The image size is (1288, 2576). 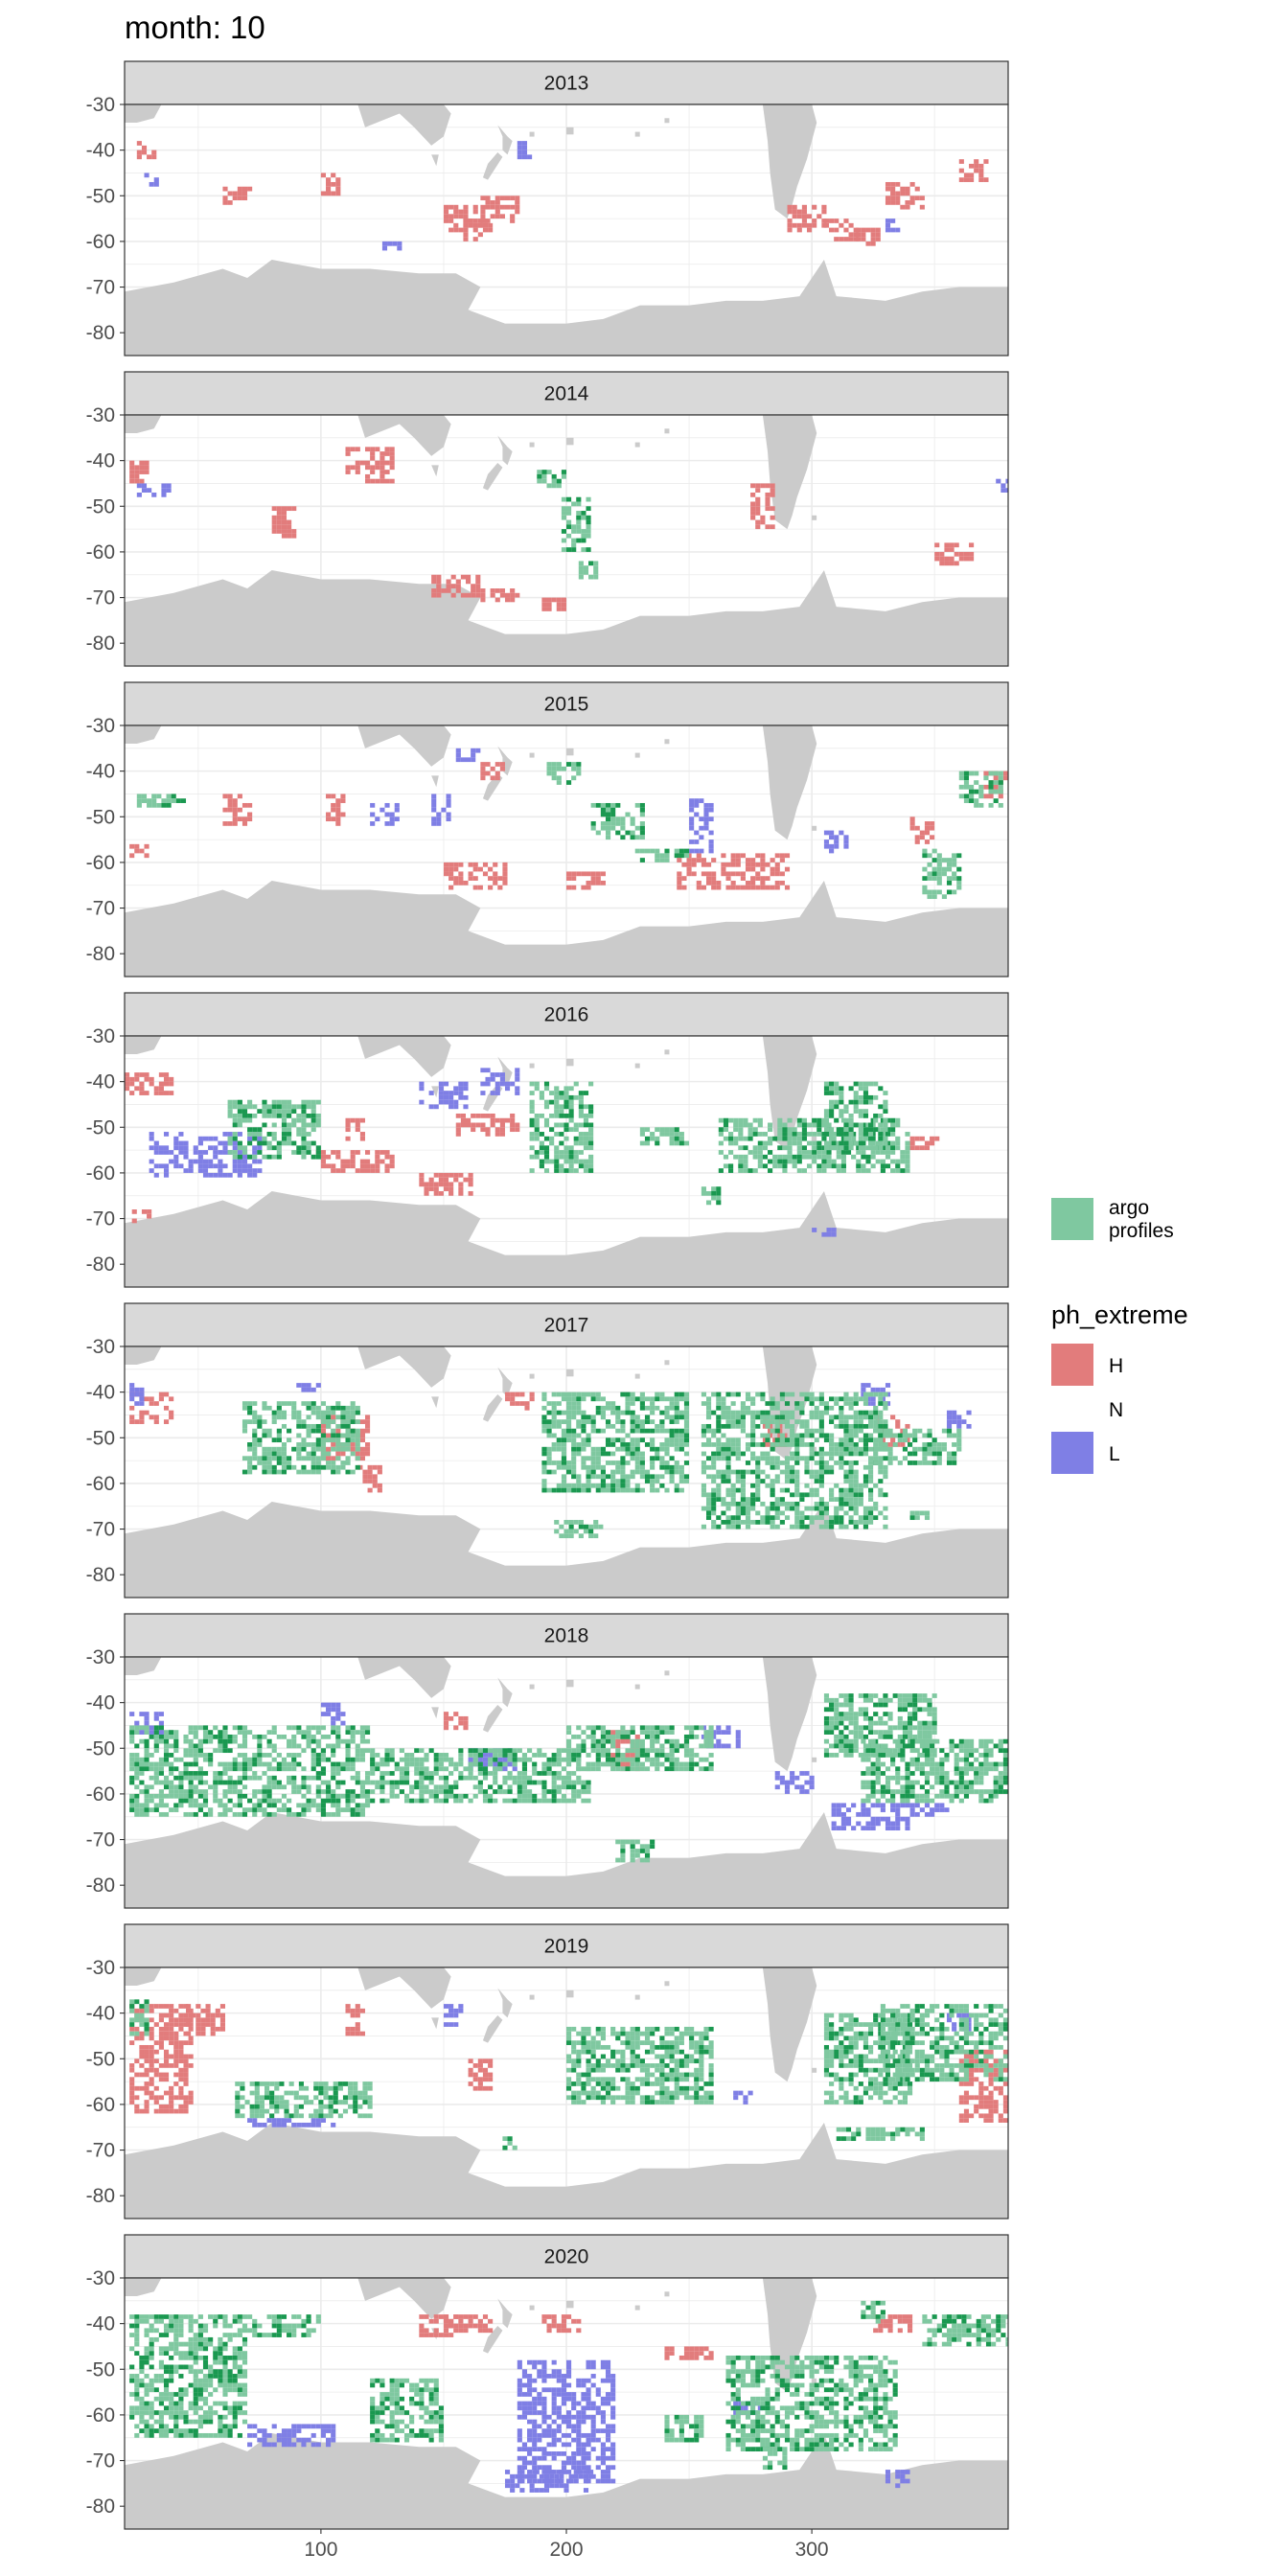 I want to click on y-tick-label: -70, so click(x=100, y=598).